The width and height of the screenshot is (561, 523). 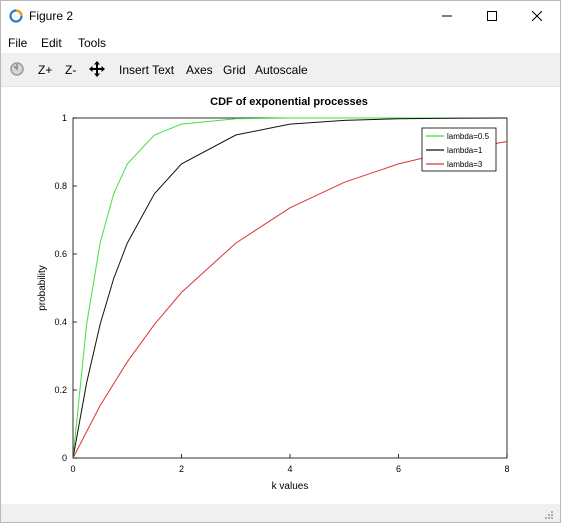 What do you see at coordinates (60, 322) in the screenshot?
I see `y-tick-label: 0.4` at bounding box center [60, 322].